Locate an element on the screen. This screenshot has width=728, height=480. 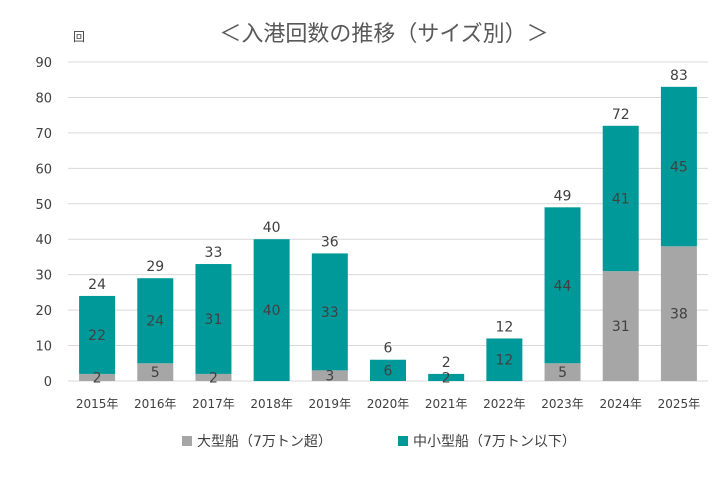
y-tick-label: 90 is located at coordinates (43, 63).